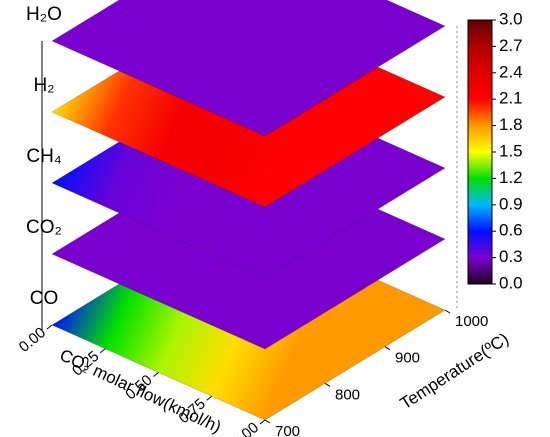 This screenshot has width=550, height=437. I want to click on colorbar-tick-label: 1.8, so click(511, 124).